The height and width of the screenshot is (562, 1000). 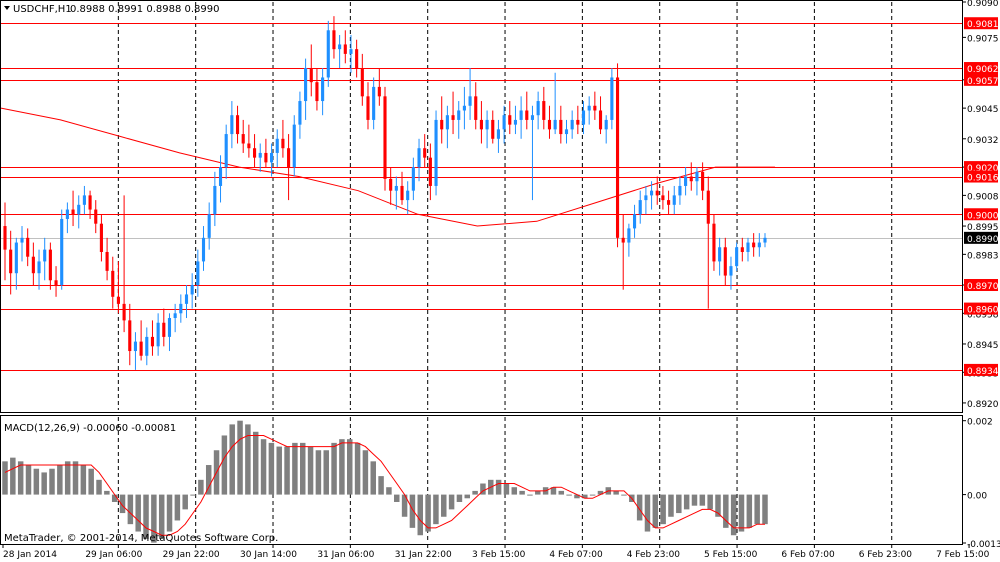 What do you see at coordinates (983, 240) in the screenshot?
I see `current-price-text: 0.8990` at bounding box center [983, 240].